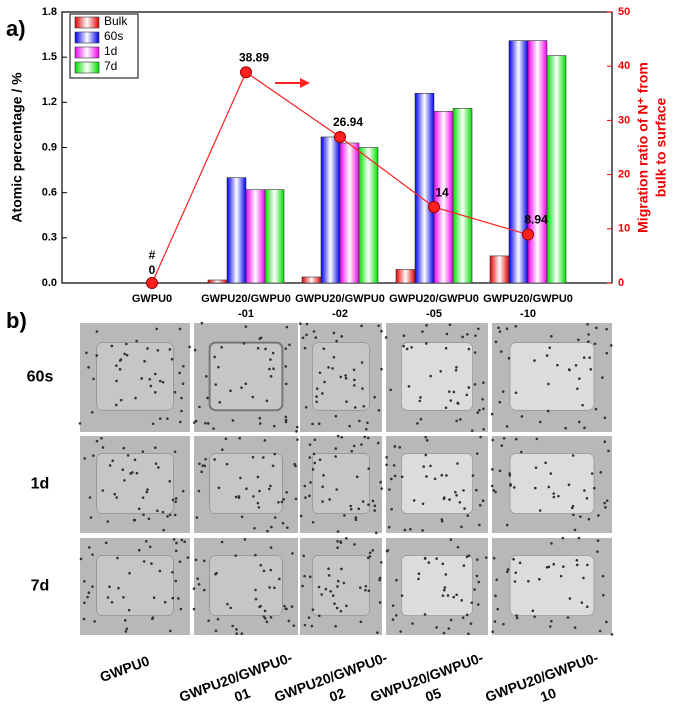 This screenshot has width=697, height=724. Describe the element at coordinates (16, 28) in the screenshot. I see `panel-label: a)` at that location.